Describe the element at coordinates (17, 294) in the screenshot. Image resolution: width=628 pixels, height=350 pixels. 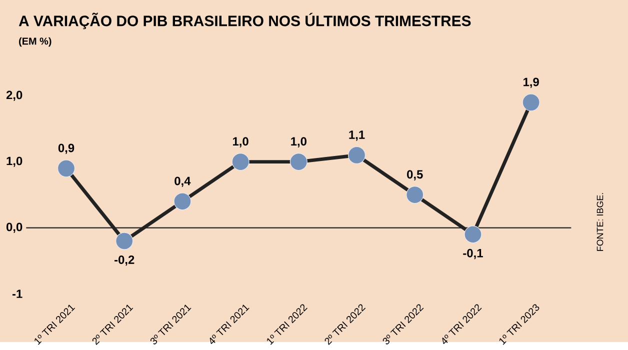
I see `y-tick-label: -1` at that location.